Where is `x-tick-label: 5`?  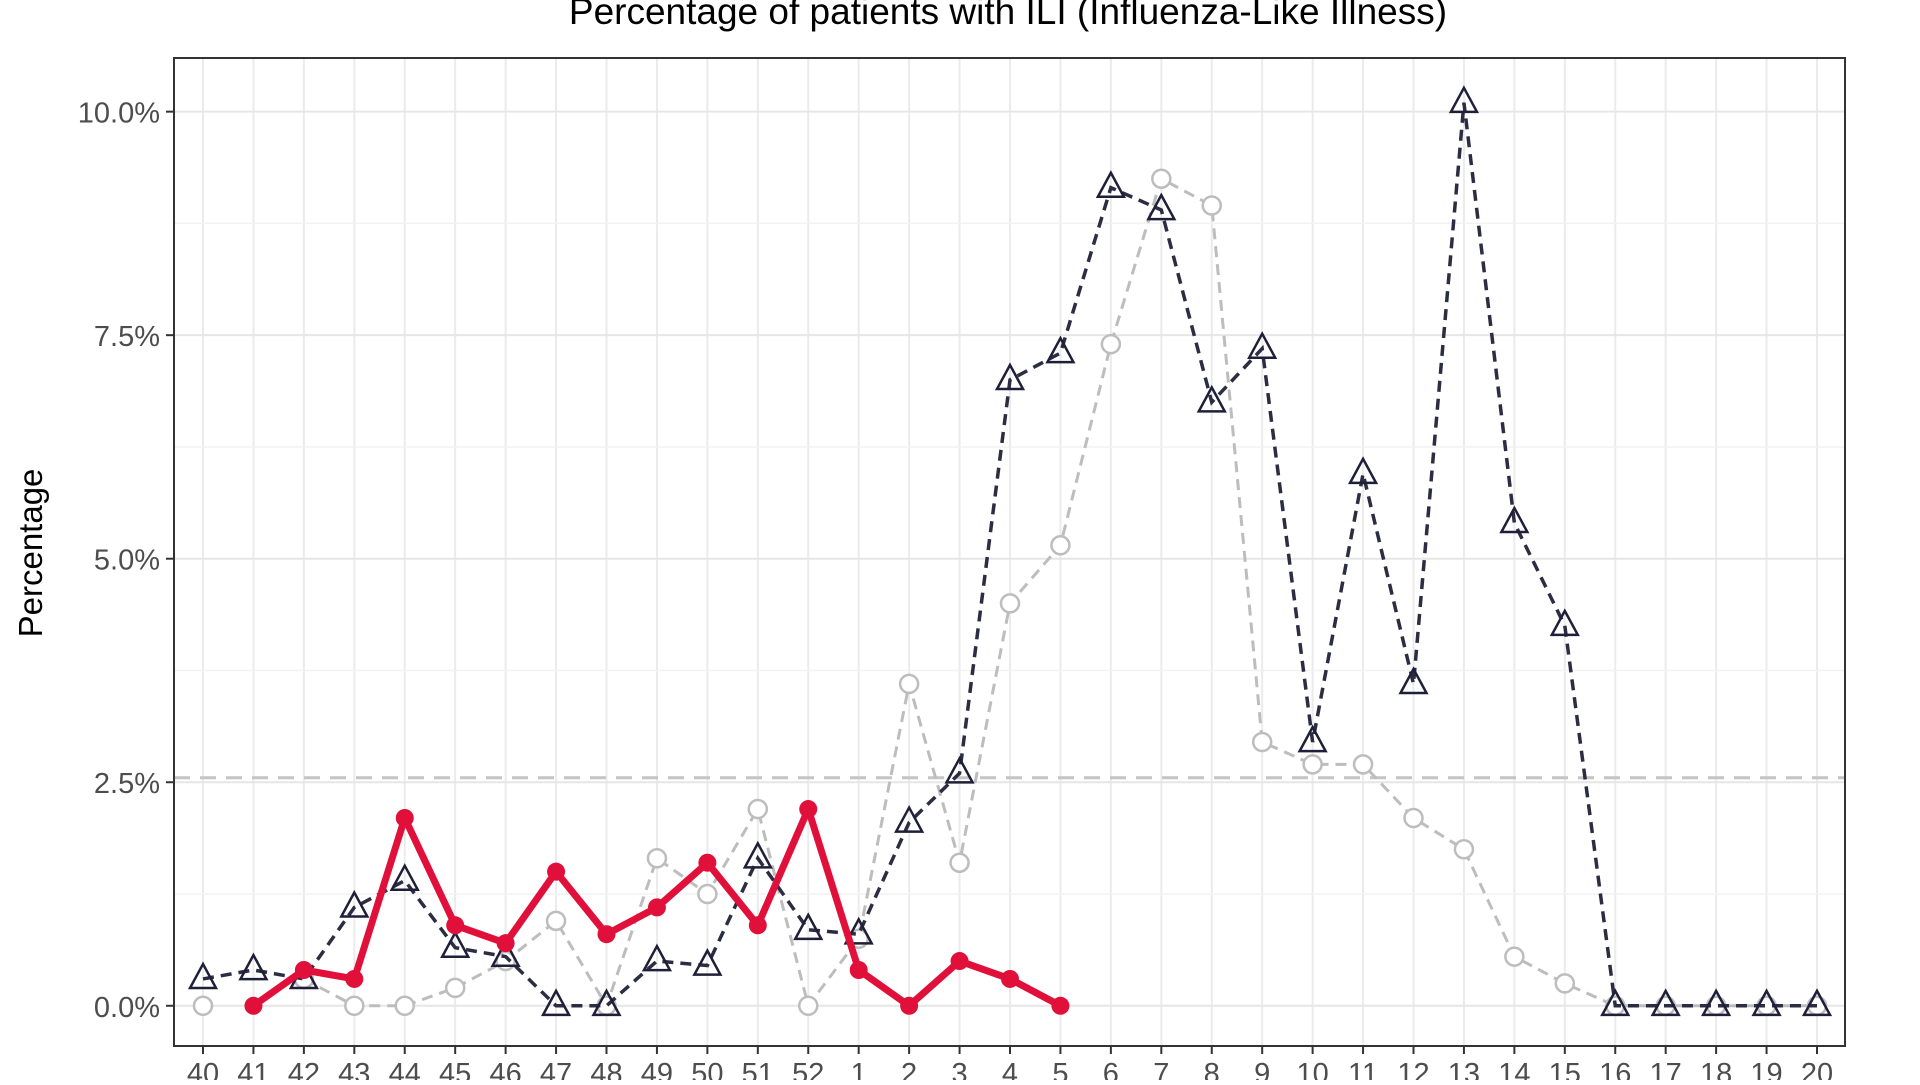
x-tick-label: 5 is located at coordinates (1060, 1069).